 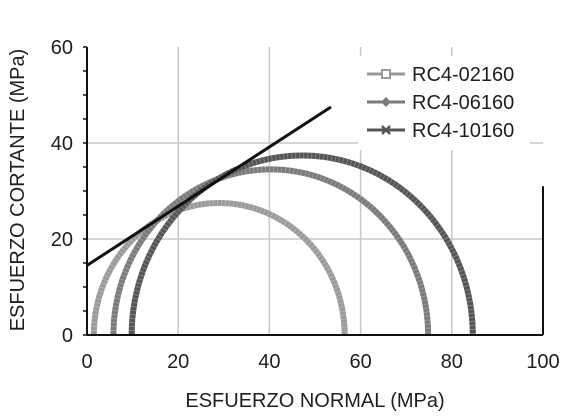 I want to click on legend-label: RC4-10160, so click(x=463, y=131).